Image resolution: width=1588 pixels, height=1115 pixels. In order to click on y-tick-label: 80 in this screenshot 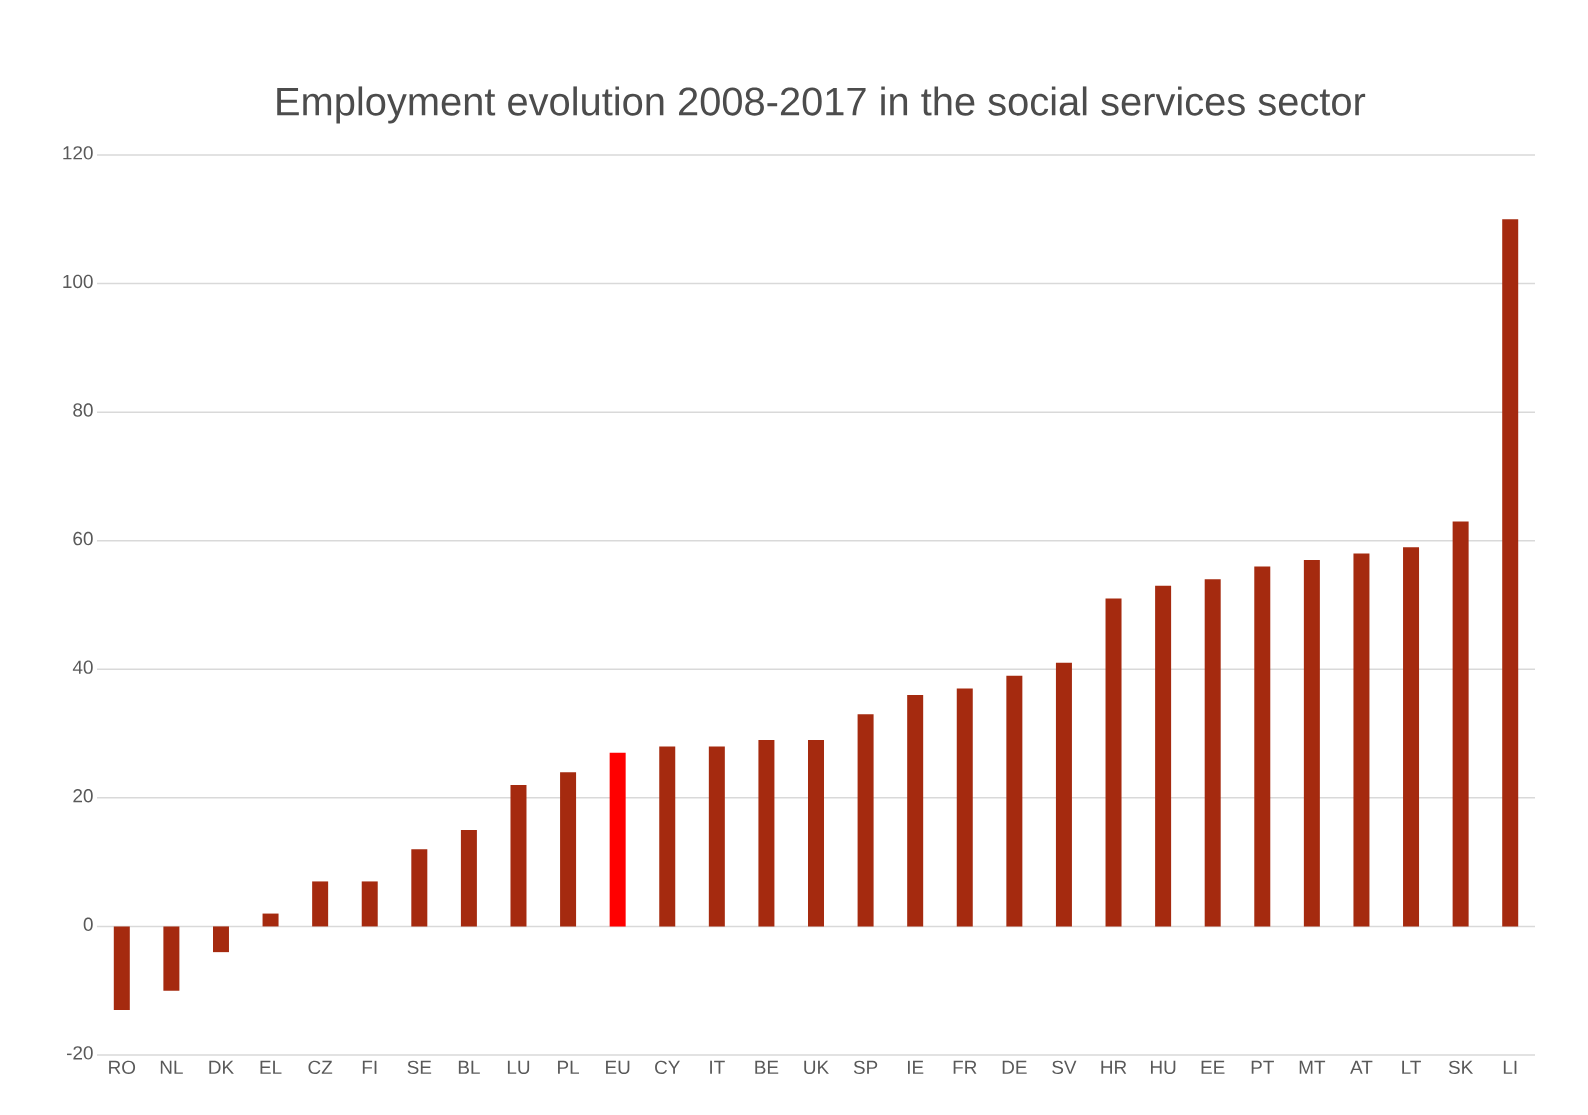, I will do `click(83, 410)`.